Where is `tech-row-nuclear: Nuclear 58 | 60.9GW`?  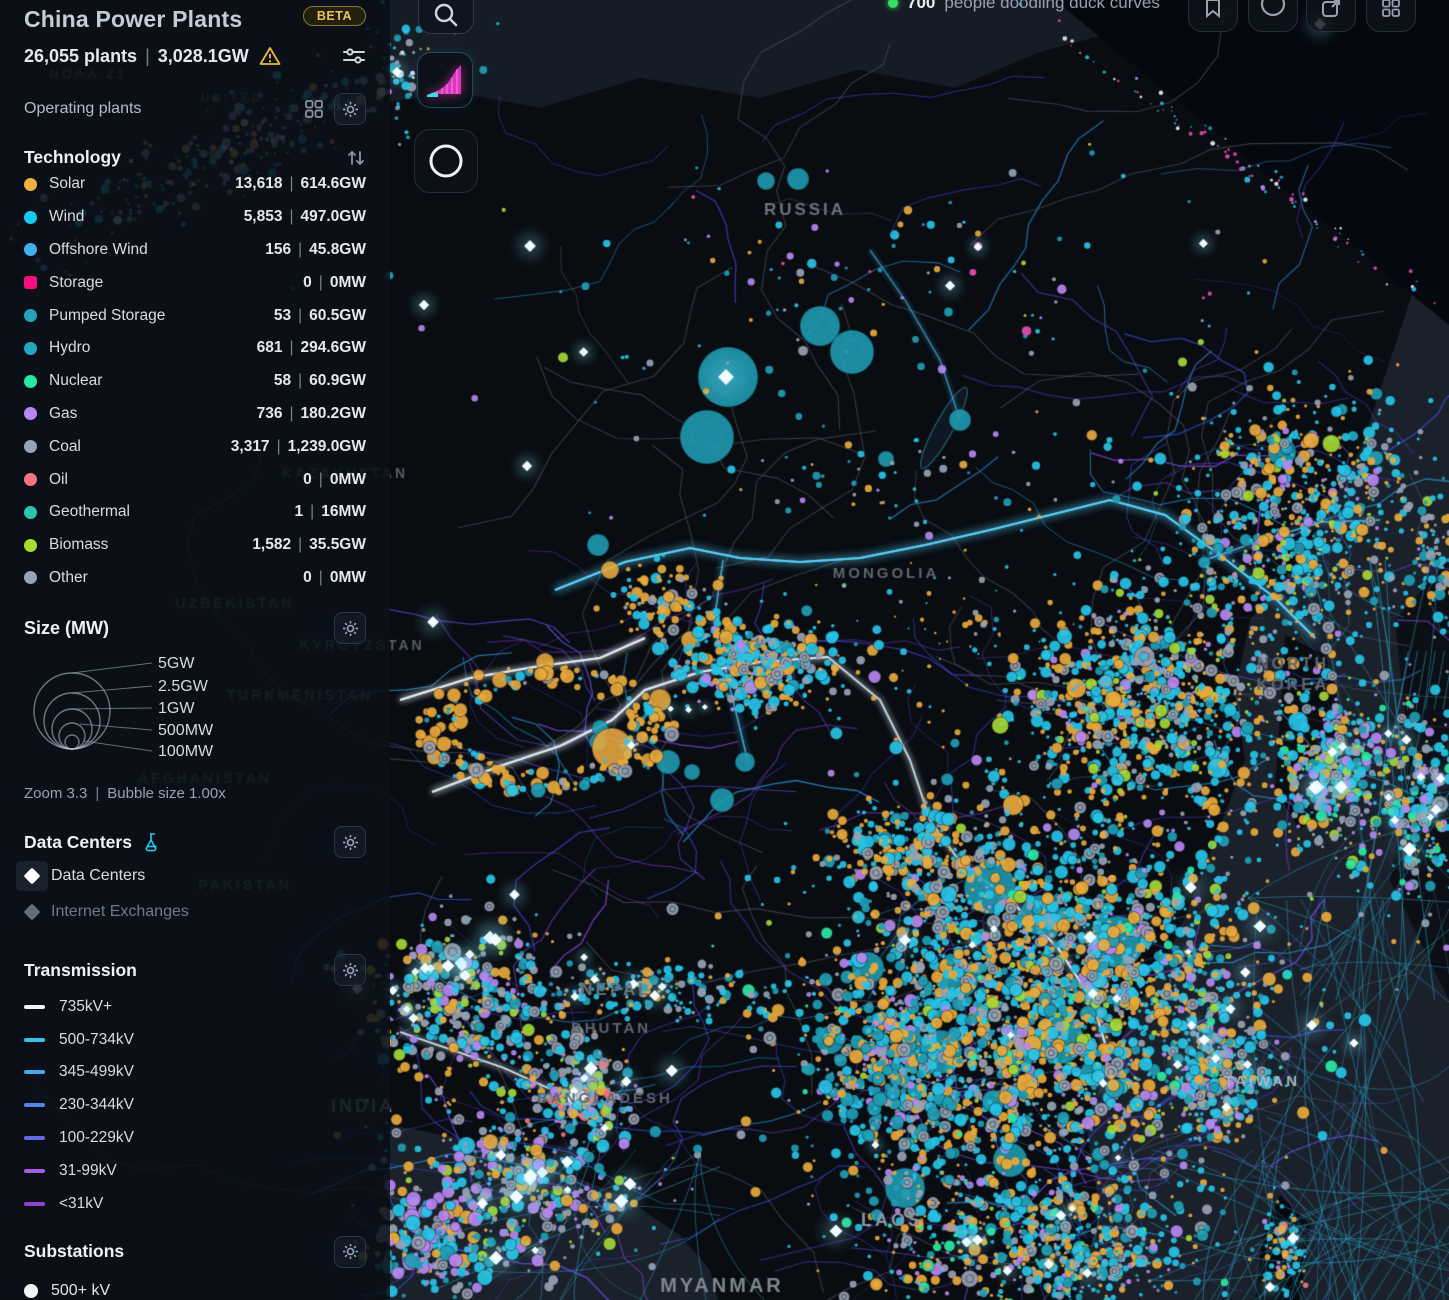 tech-row-nuclear: Nuclear 58 | 60.9GW is located at coordinates (195, 381).